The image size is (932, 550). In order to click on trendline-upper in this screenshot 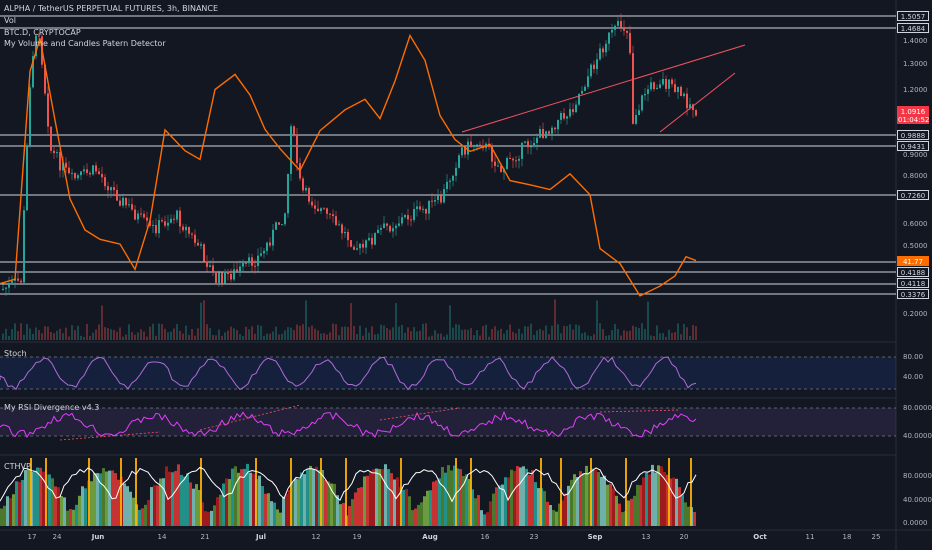, I will do `click(603, 88)`.